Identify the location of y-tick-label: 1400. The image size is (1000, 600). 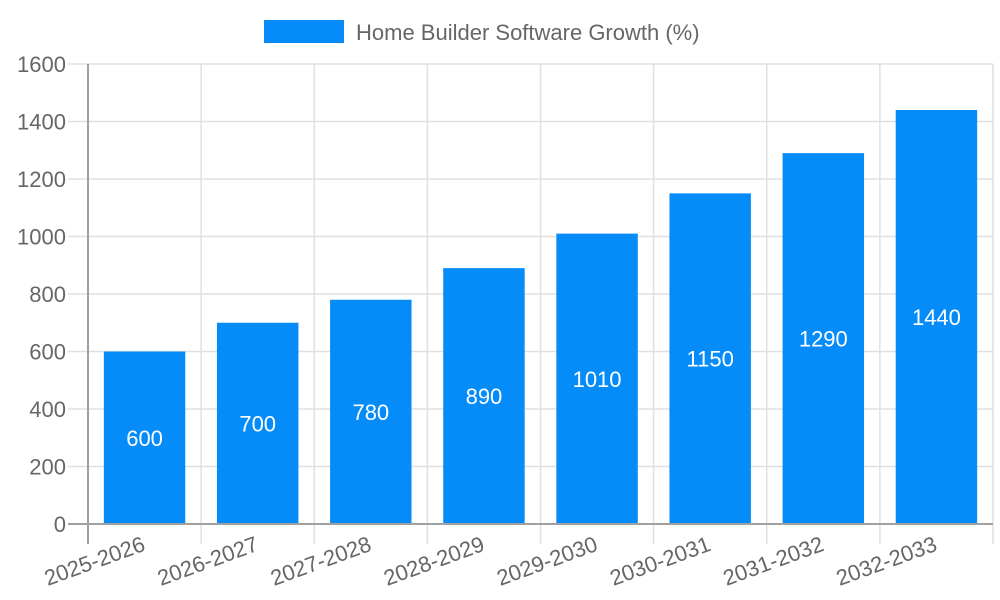
(41, 122).